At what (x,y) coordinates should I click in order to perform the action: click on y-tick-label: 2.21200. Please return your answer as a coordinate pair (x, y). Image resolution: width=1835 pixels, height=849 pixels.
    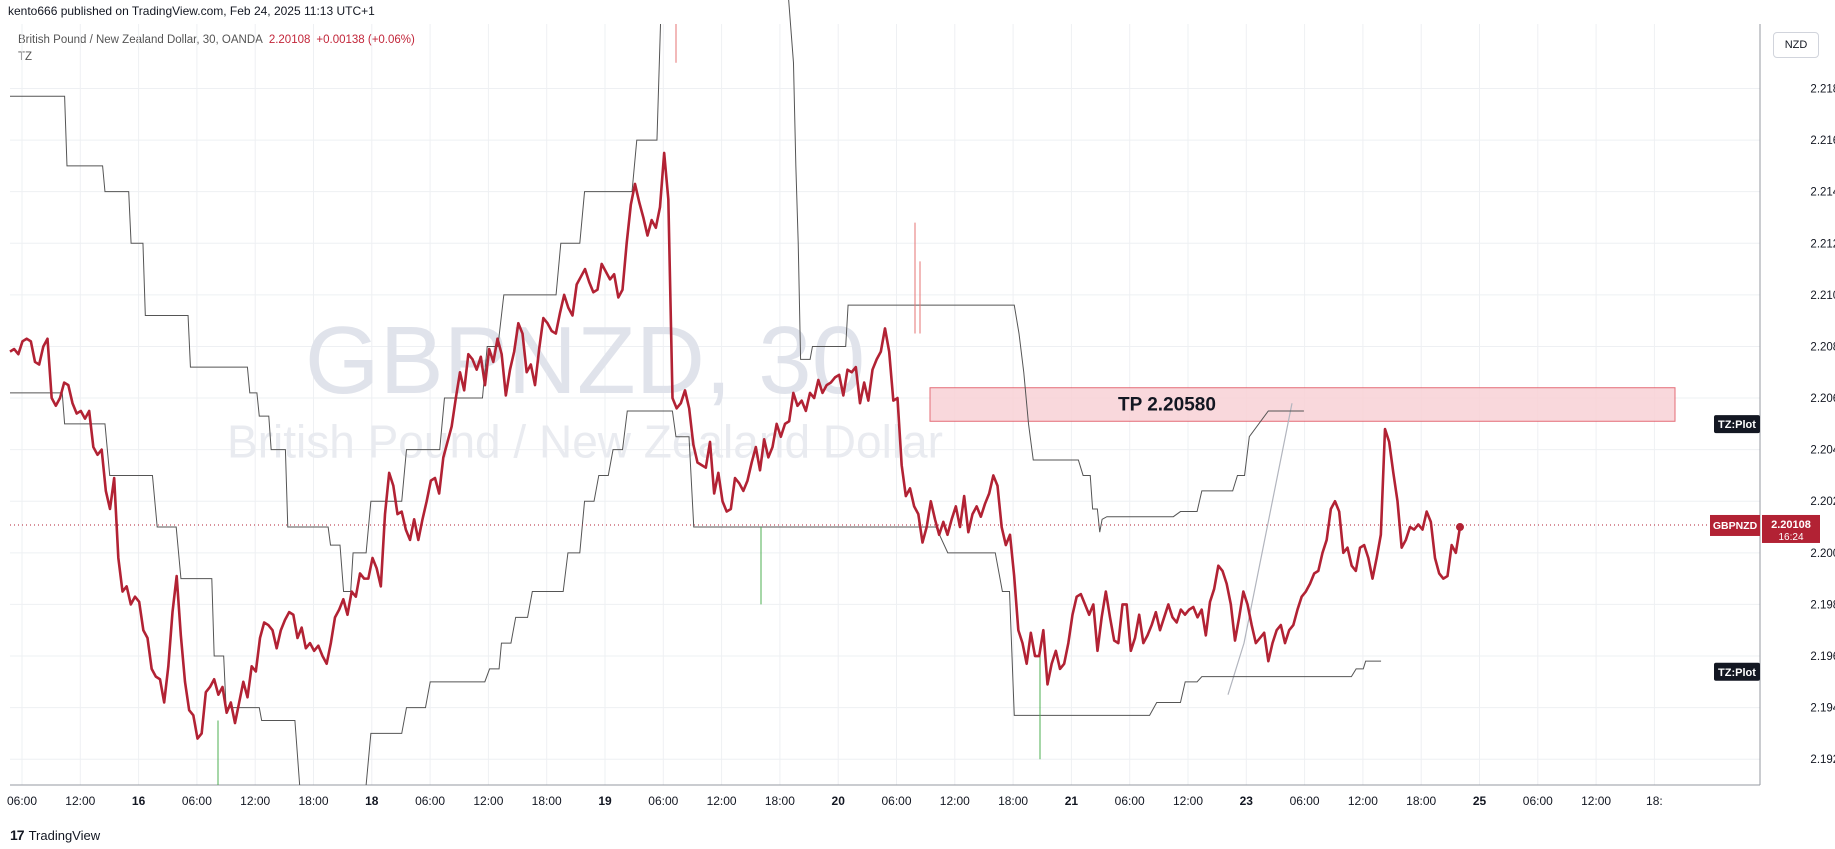
    Looking at the image, I should click on (1822, 244).